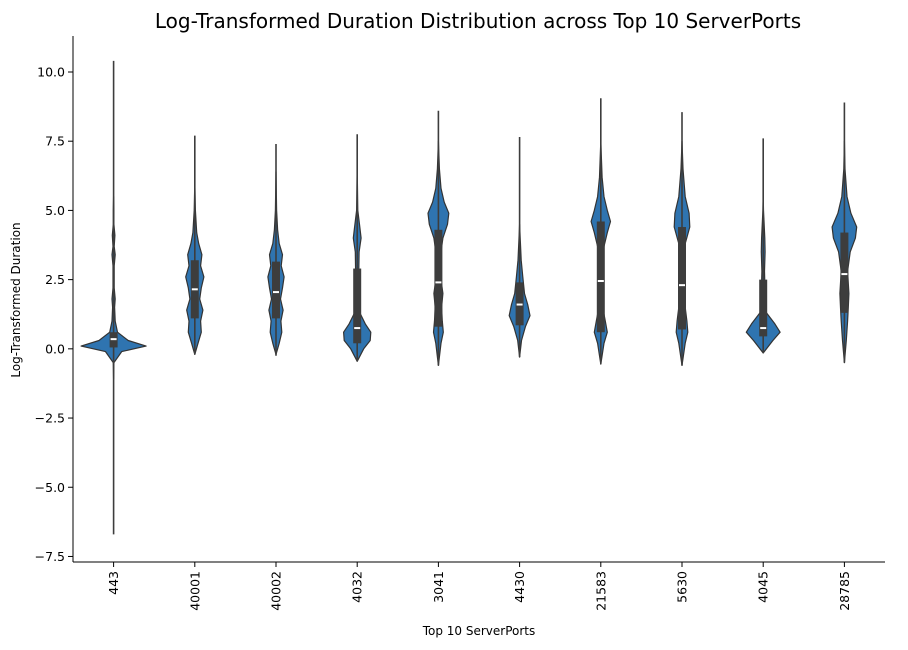 This screenshot has height=650, width=908. Describe the element at coordinates (763, 587) in the screenshot. I see `x-tick-label: 4045` at that location.